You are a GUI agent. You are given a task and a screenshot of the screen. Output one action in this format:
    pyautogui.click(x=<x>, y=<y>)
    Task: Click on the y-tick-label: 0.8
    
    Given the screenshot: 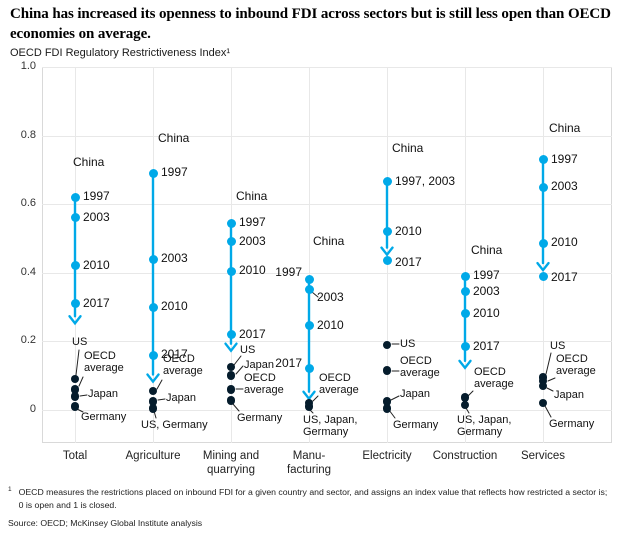 What is the action you would take?
    pyautogui.click(x=28, y=134)
    